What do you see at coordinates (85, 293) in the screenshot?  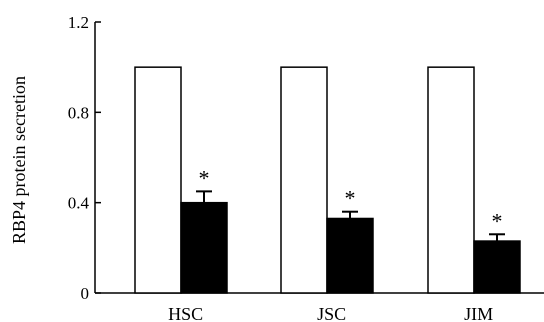 I see `y-tick-label: 0` at bounding box center [85, 293].